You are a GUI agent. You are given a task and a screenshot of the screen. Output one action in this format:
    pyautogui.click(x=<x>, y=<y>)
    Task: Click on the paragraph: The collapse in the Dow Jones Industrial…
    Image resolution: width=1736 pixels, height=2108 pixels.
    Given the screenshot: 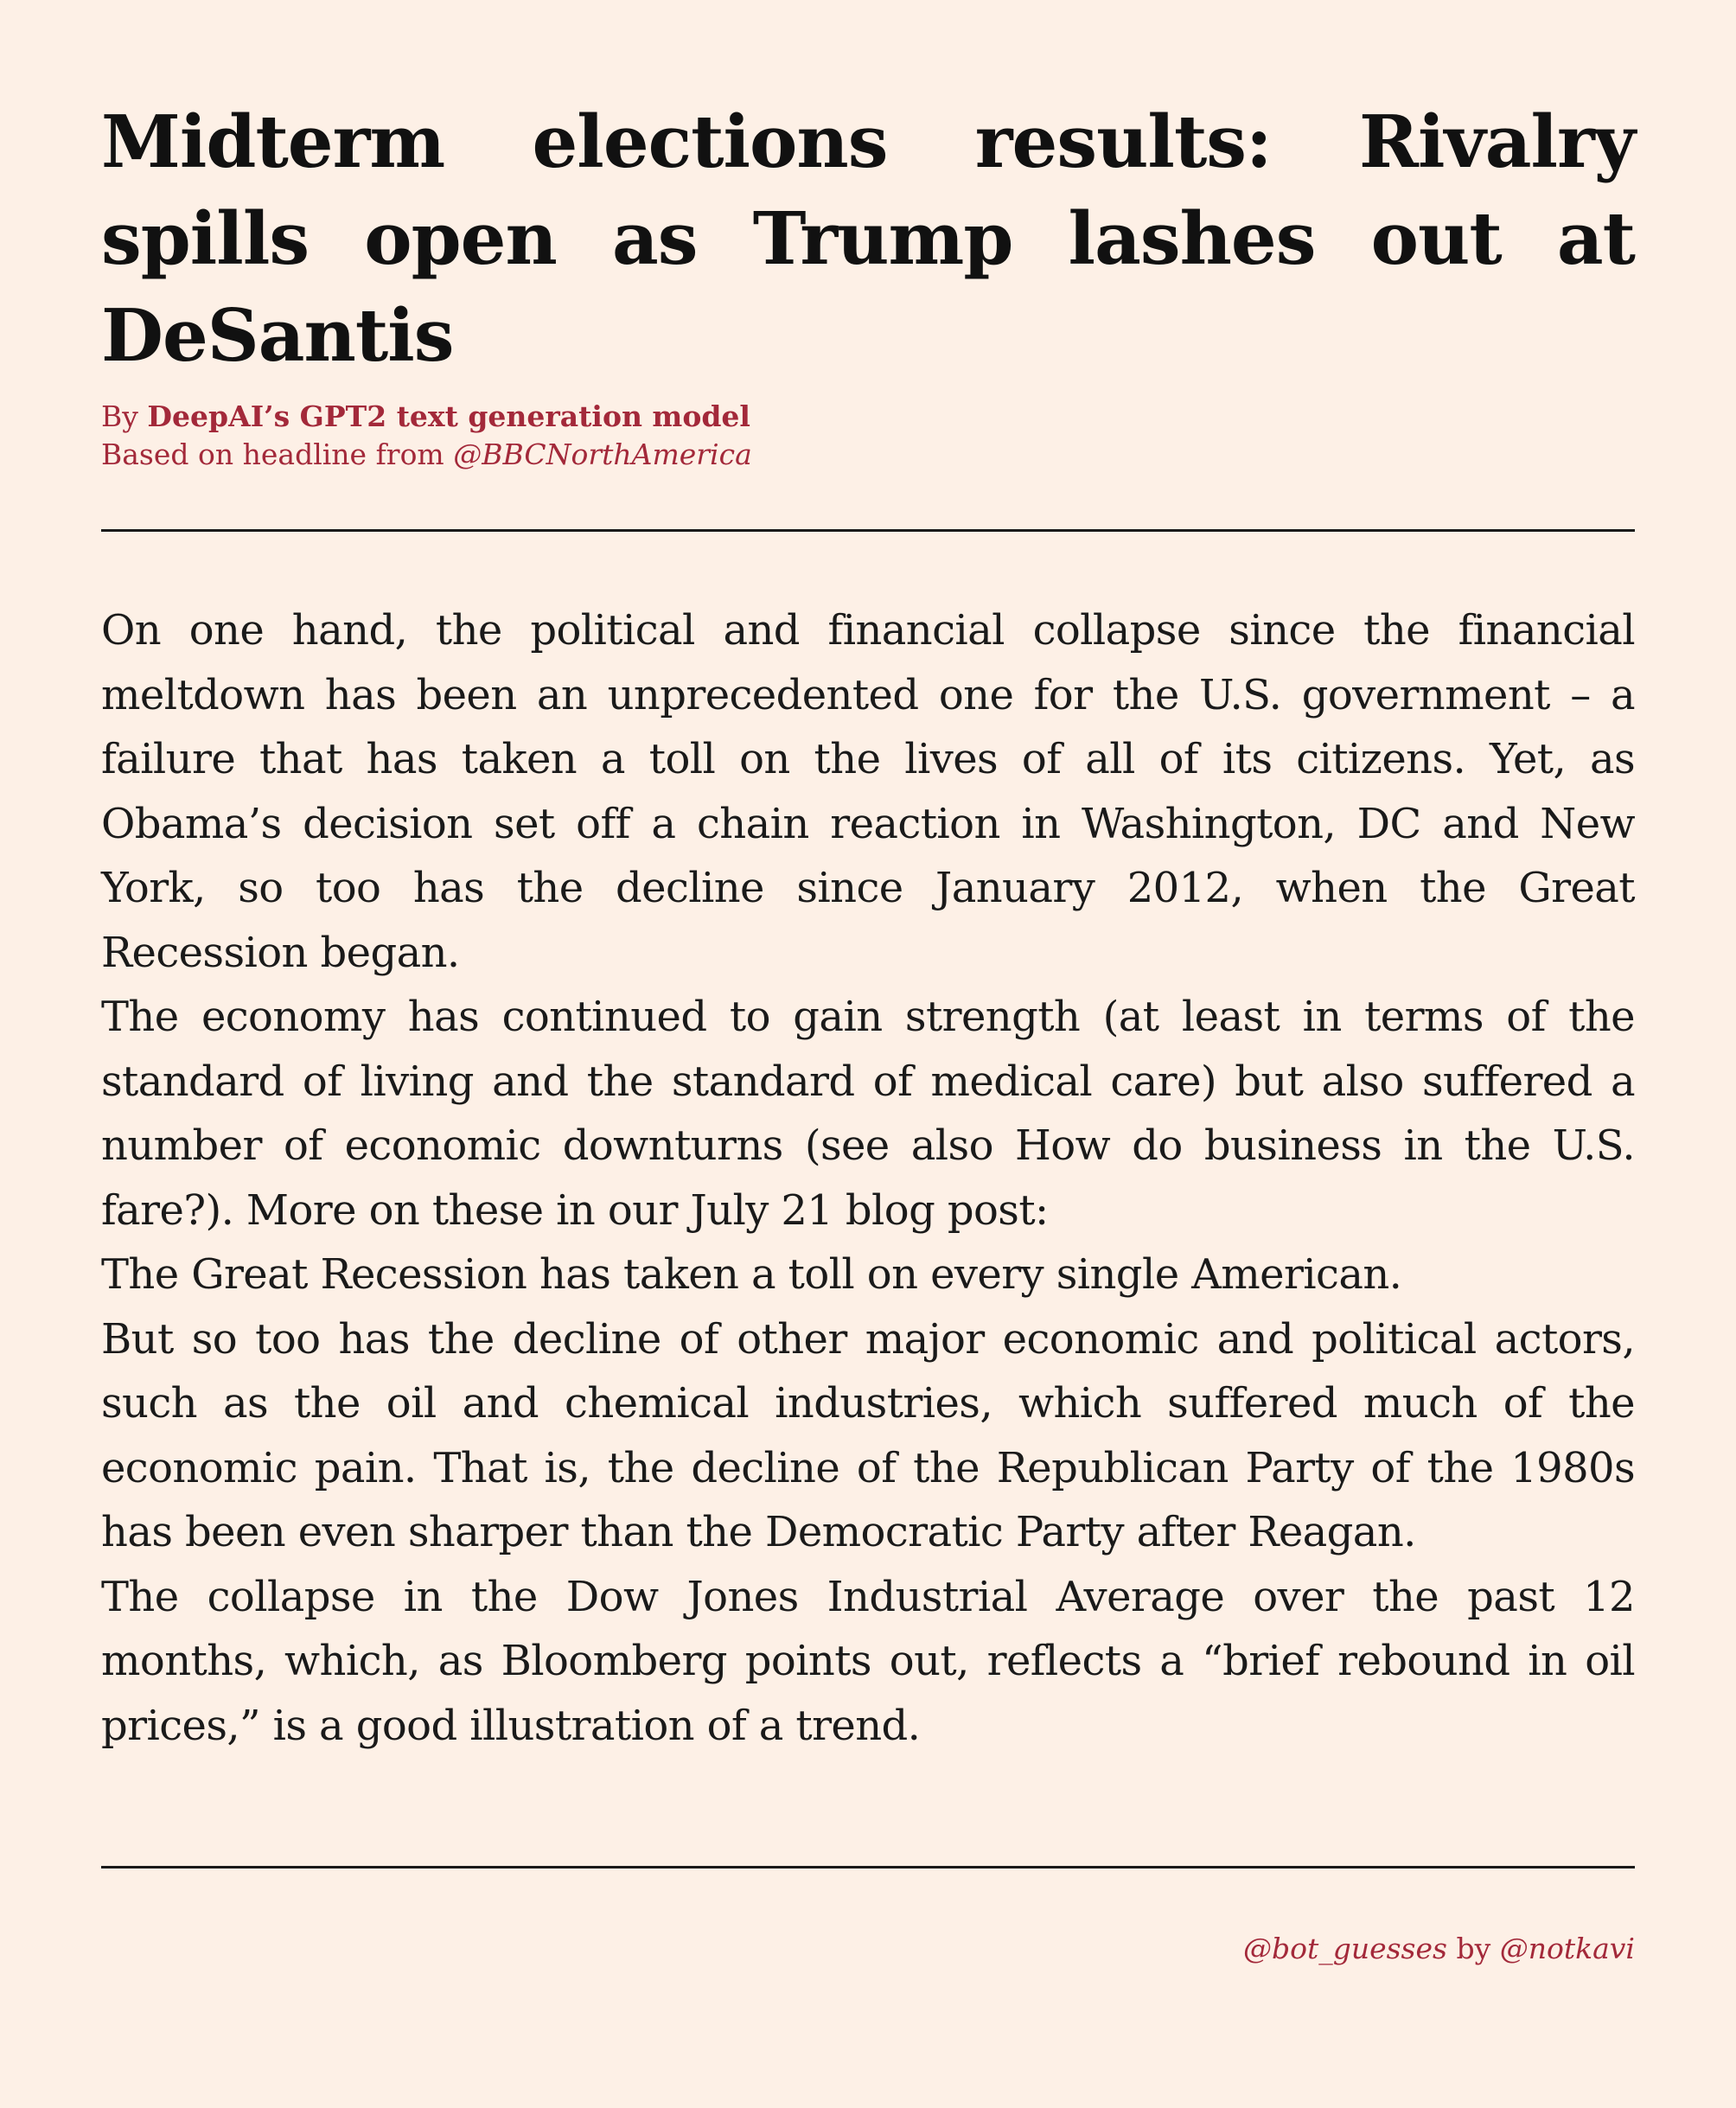 What is the action you would take?
    pyautogui.click(x=868, y=1661)
    